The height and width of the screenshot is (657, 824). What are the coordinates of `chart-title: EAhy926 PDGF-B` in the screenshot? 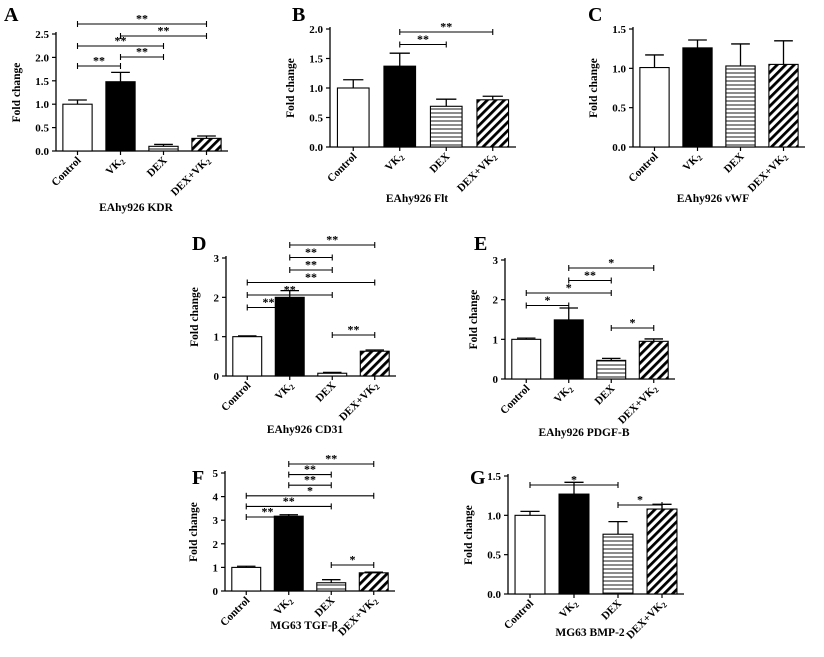 It's located at (583, 433).